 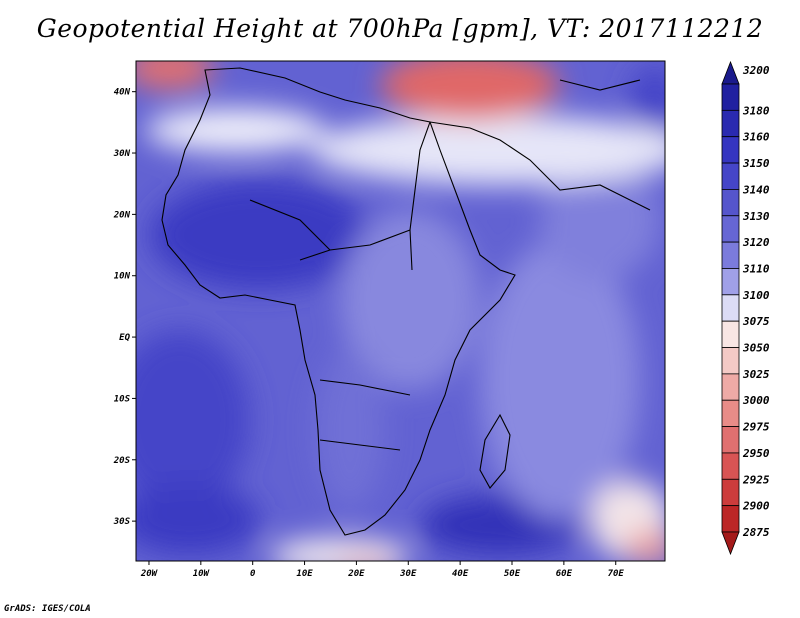 What do you see at coordinates (564, 574) in the screenshot?
I see `lon-label: 60E` at bounding box center [564, 574].